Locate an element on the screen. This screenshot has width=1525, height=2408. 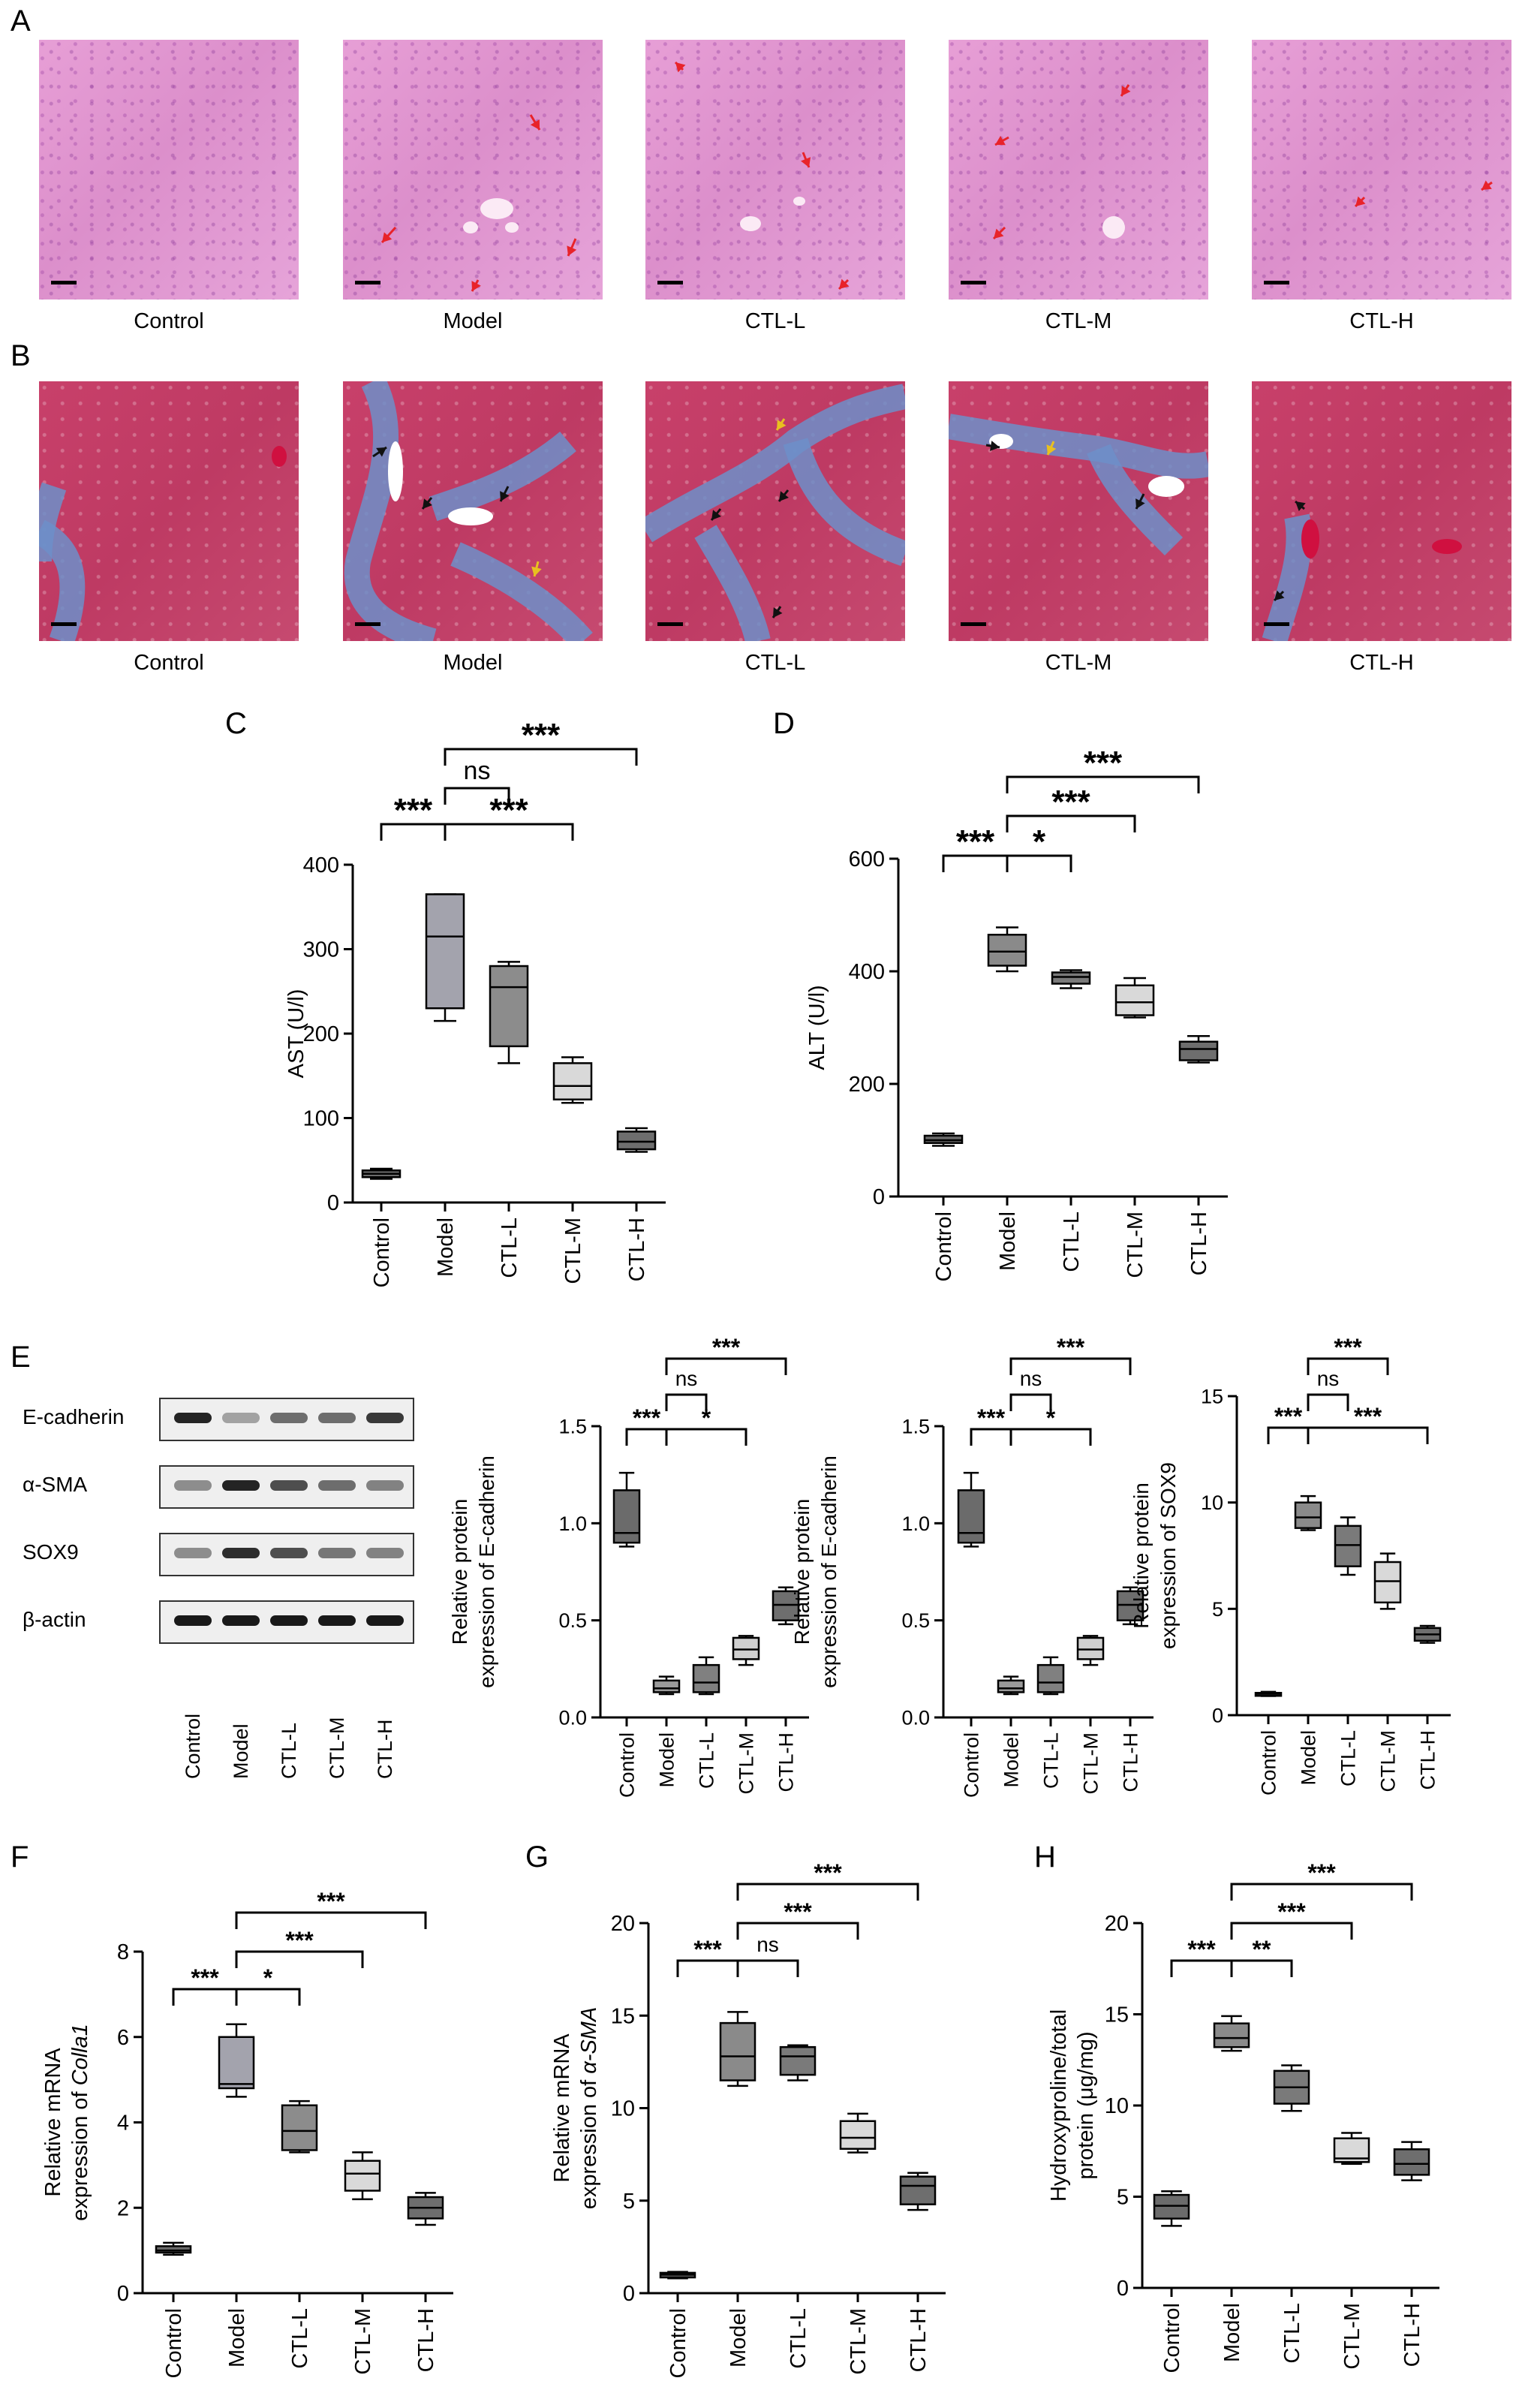
panel-letter-g: G is located at coordinates (537, 1857).